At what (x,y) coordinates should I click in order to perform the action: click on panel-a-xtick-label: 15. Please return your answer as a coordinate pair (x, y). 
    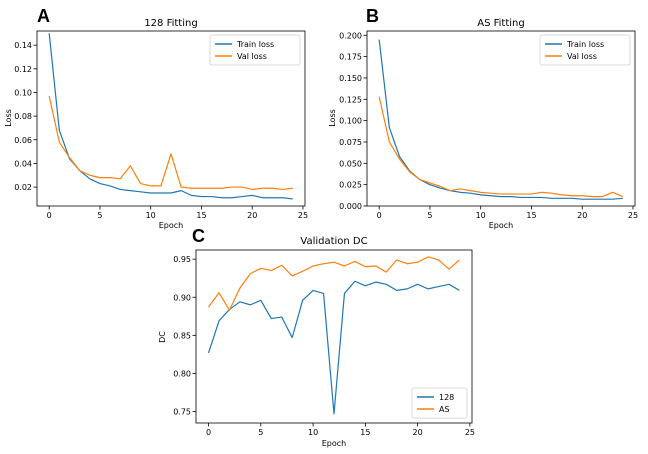
    Looking at the image, I should click on (201, 215).